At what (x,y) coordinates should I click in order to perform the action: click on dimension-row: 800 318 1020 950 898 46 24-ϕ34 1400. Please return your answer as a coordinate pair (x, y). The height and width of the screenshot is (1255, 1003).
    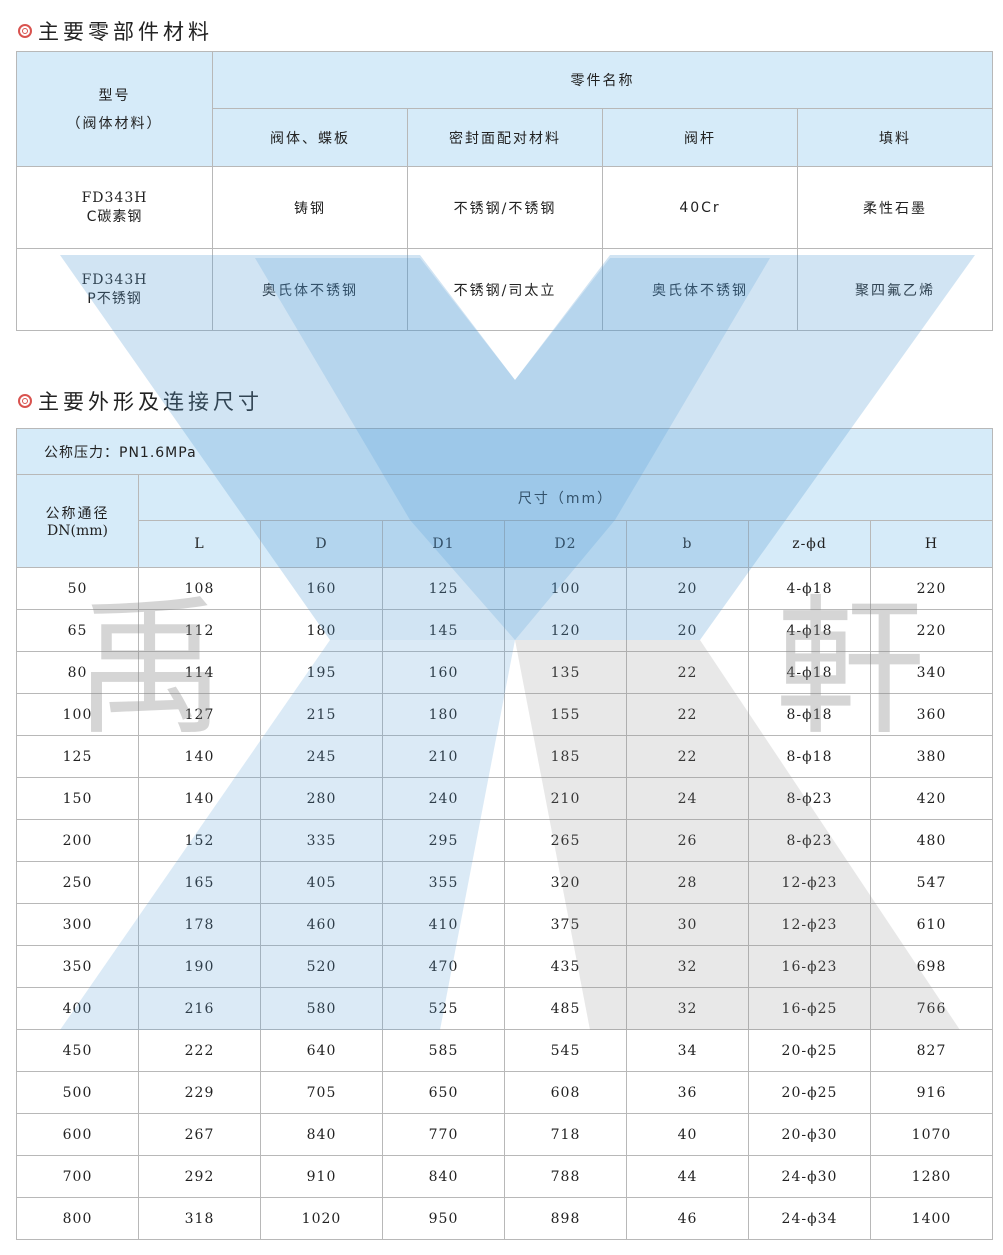
    Looking at the image, I should click on (504, 1218).